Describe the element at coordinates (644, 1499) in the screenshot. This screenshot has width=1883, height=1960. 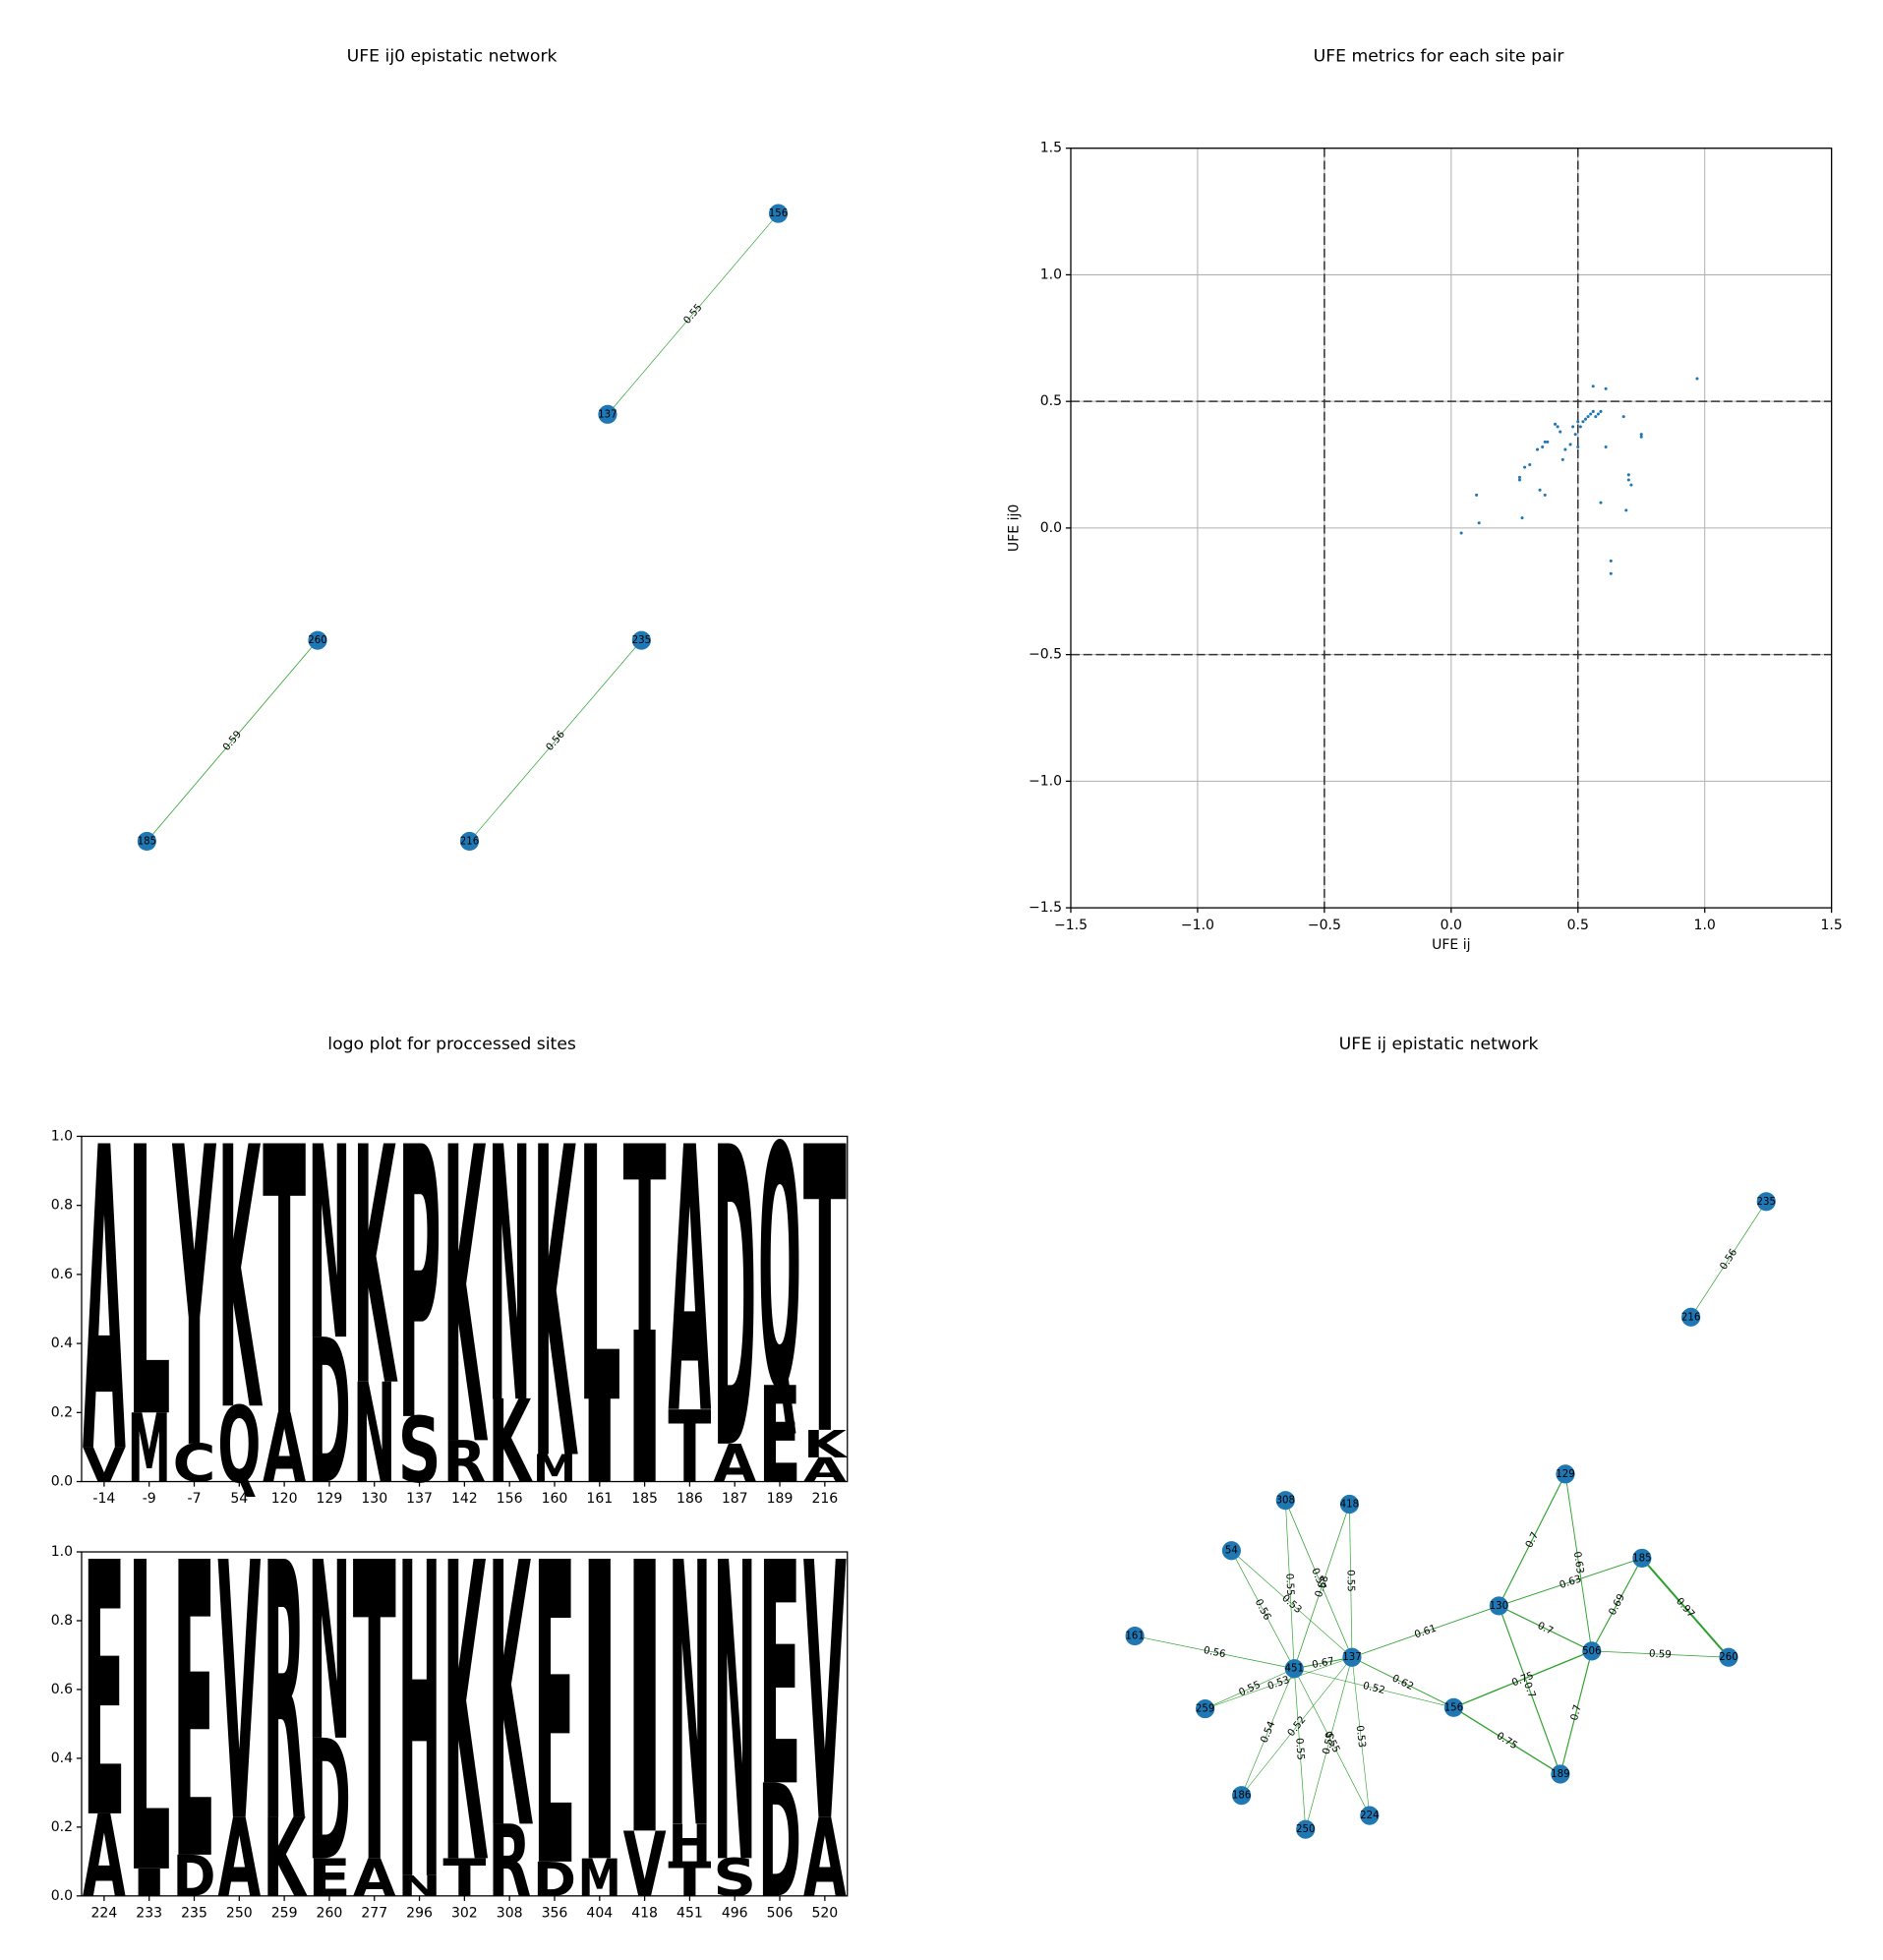
I see `x-tick-label: 185` at that location.